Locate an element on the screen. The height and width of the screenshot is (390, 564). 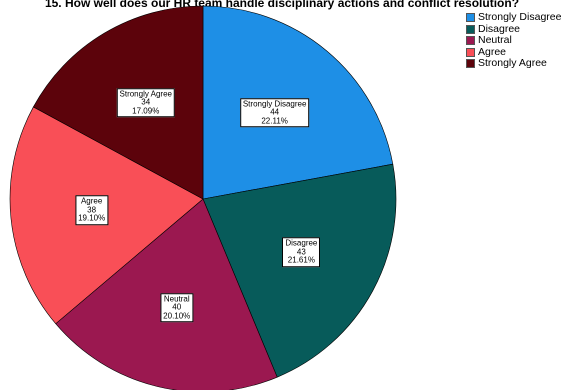
legend-item: Strongly Disagree is located at coordinates (514, 17).